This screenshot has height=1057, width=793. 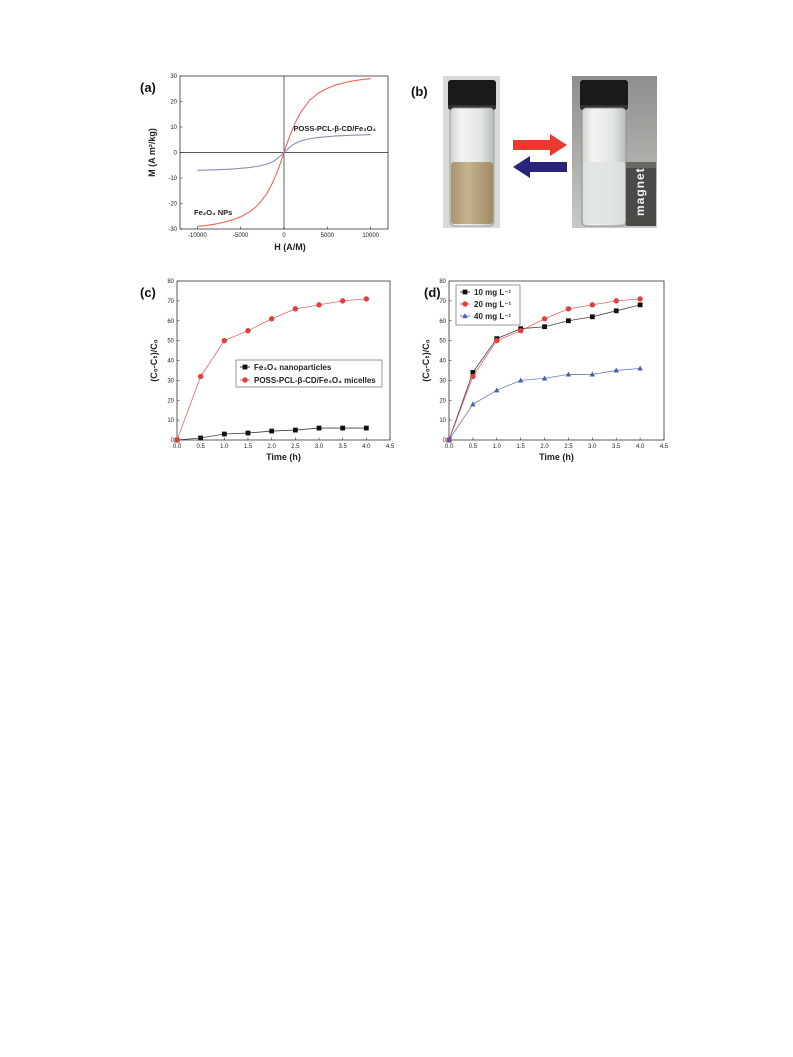 I want to click on x-tick-label: 3.5, so click(x=616, y=447).